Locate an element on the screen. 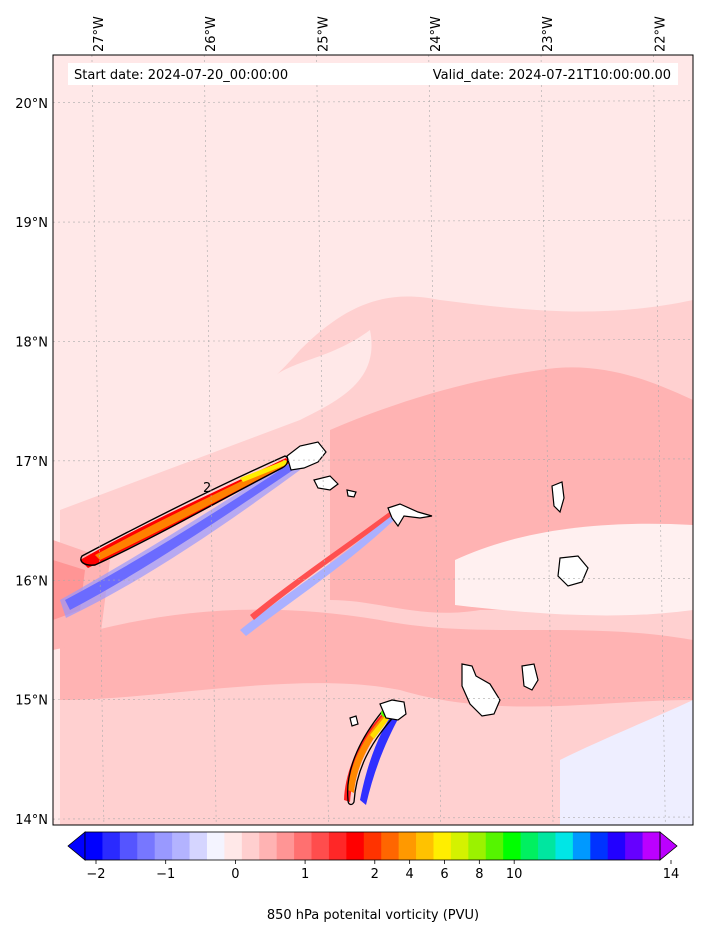 This screenshot has height=935, width=703. lat-tick-label: 14°N is located at coordinates (31, 820).